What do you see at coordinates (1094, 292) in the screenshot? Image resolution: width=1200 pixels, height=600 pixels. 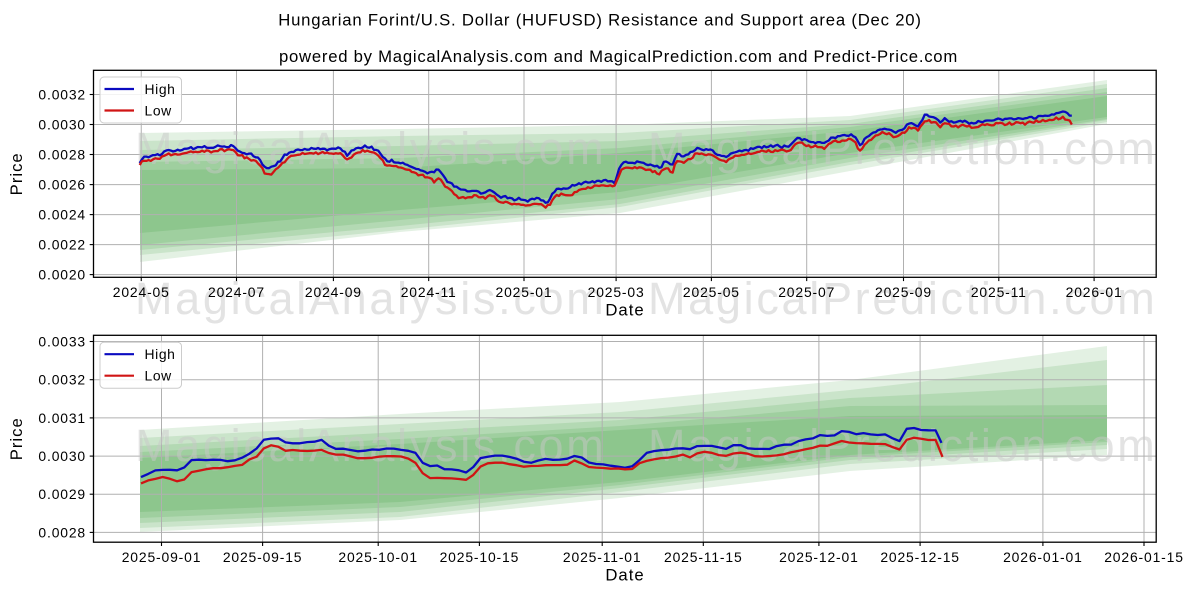 I see `svg-text: 2026-01` at bounding box center [1094, 292].